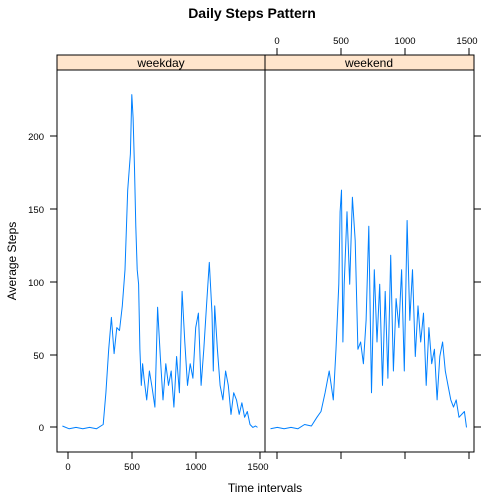 The image size is (504, 504). What do you see at coordinates (38, 356) in the screenshot?
I see `y-tick-label-50: 50` at bounding box center [38, 356].